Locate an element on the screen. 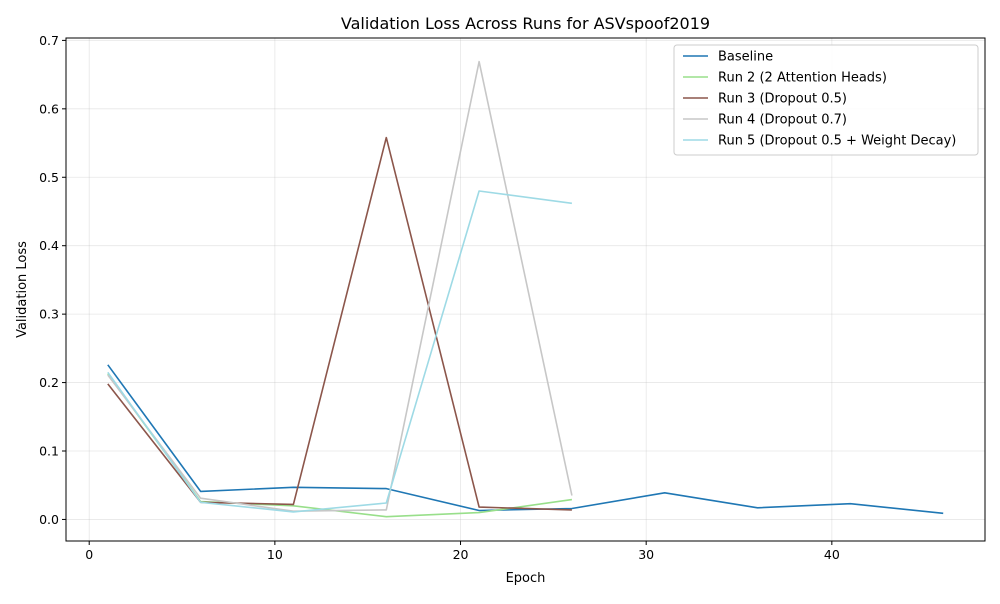  y-axis-label: Validation Loss is located at coordinates (22, 289).